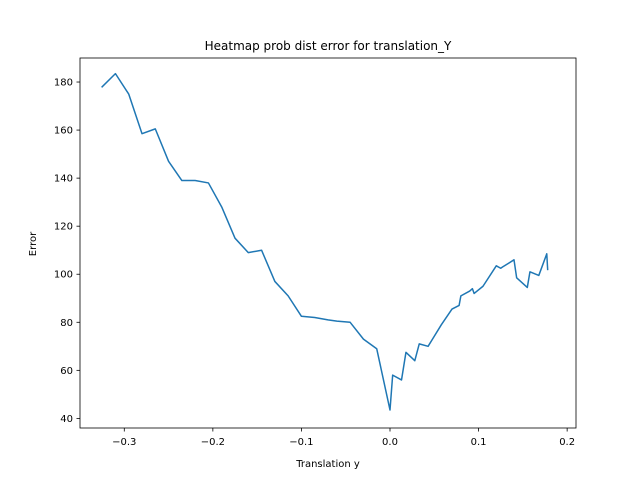 This screenshot has width=640, height=480. Describe the element at coordinates (63, 275) in the screenshot. I see `y-tick-label: 100` at that location.